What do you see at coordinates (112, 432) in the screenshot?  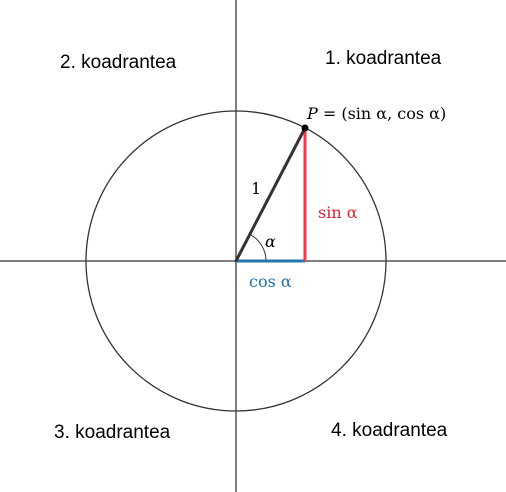 I see `quadrant-3-label: 3. koadrantea` at bounding box center [112, 432].